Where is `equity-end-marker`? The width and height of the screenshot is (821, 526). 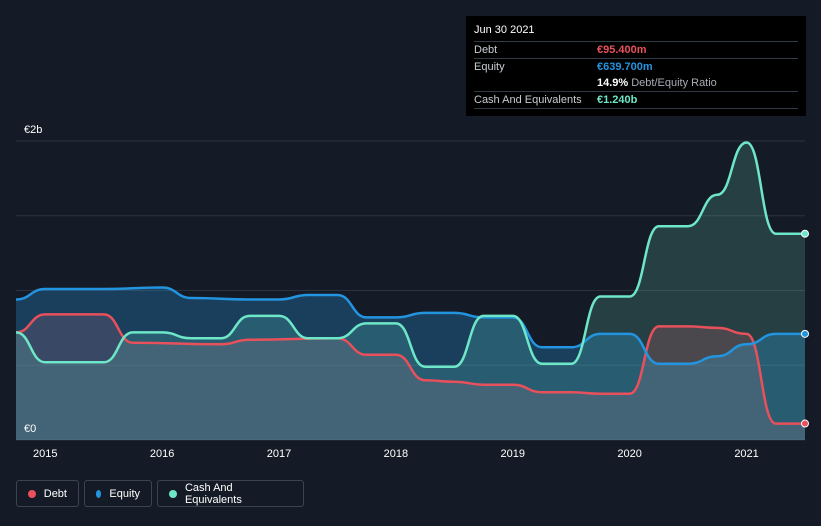 equity-end-marker is located at coordinates (805, 333).